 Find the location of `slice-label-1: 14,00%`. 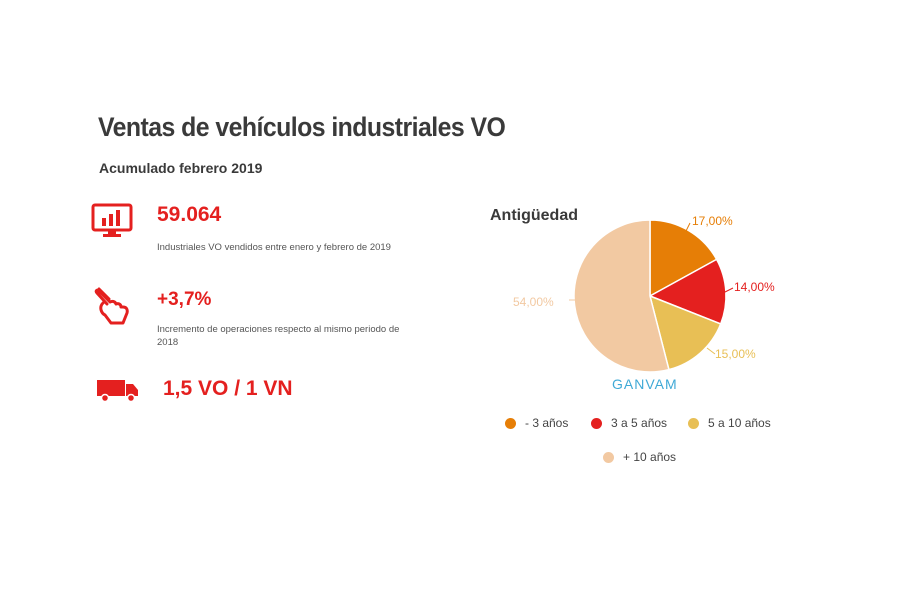

slice-label-1: 14,00% is located at coordinates (754, 287).